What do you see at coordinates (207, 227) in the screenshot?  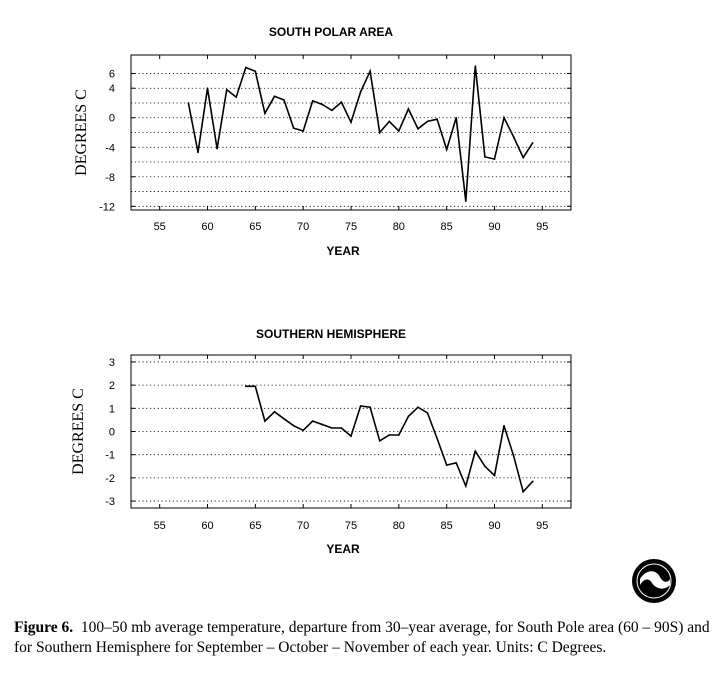 I see `x-tick-label: 60` at bounding box center [207, 227].